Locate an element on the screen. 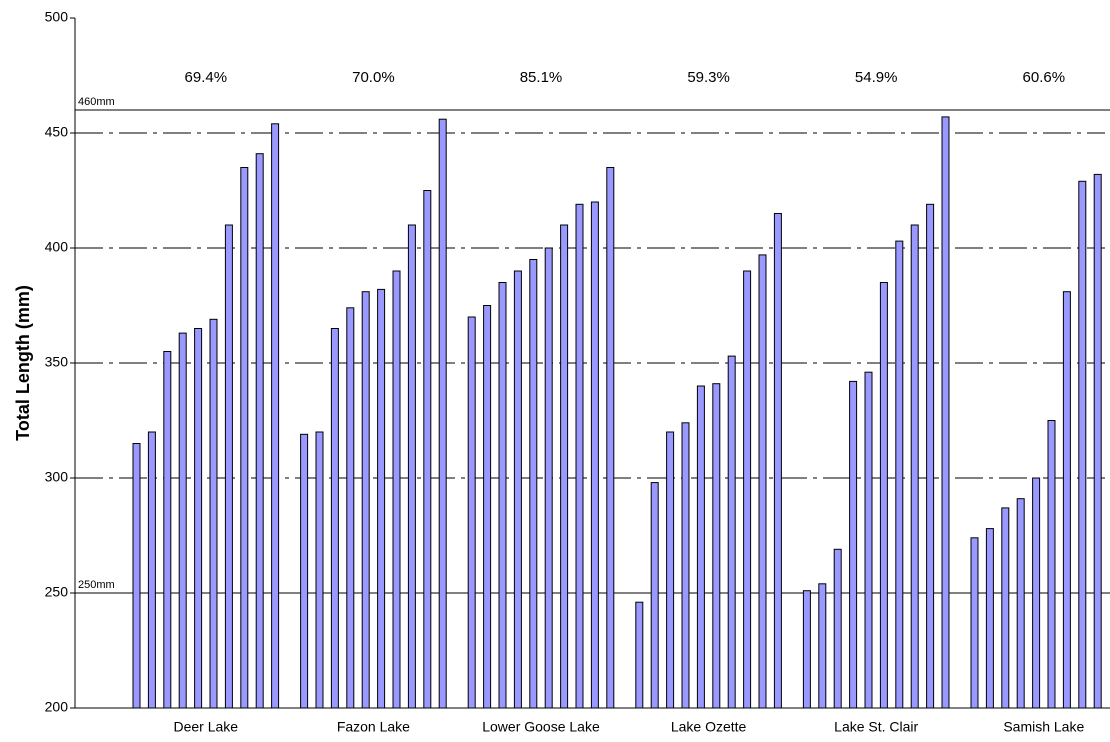  group-label: 70.0% is located at coordinates (373, 77).